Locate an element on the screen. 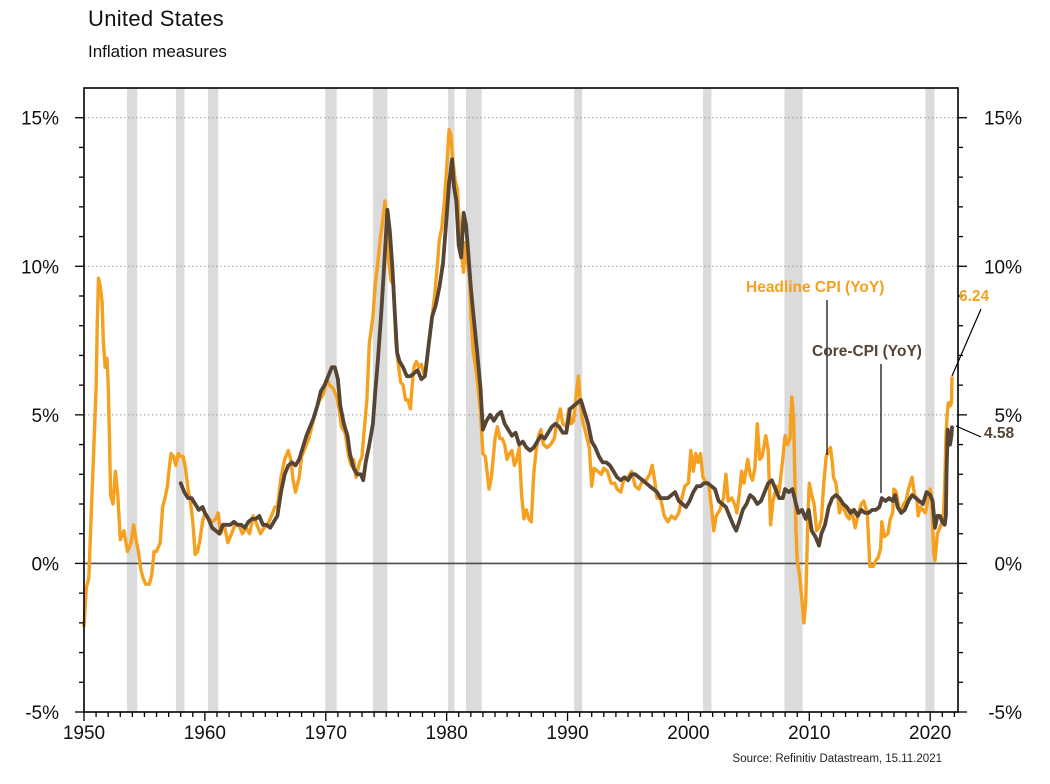 Image resolution: width=1050 pixels, height=784 pixels. y-tick-label-right: 10% is located at coordinates (1003, 267).